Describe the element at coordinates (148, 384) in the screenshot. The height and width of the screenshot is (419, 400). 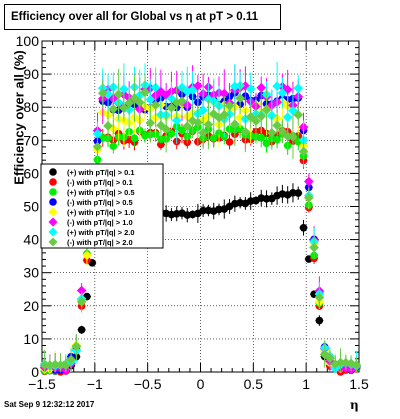
I see `x-tick-label: −0.5` at that location.